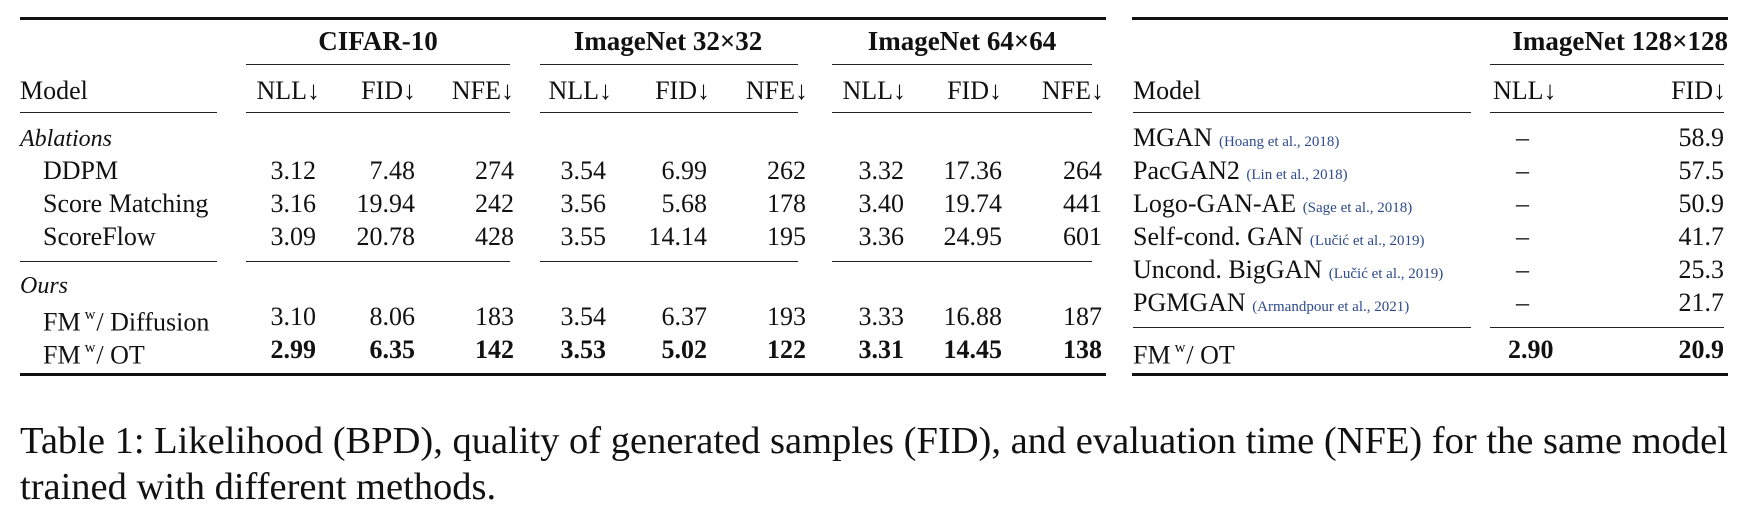 Image resolution: width=1748 pixels, height=514 pixels. What do you see at coordinates (678, 236) in the screenshot?
I see `table-cell: 14.14` at bounding box center [678, 236].